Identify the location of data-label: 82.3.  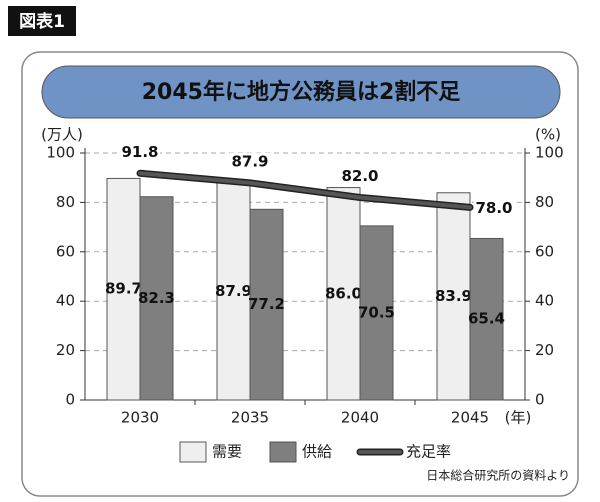
(156, 298).